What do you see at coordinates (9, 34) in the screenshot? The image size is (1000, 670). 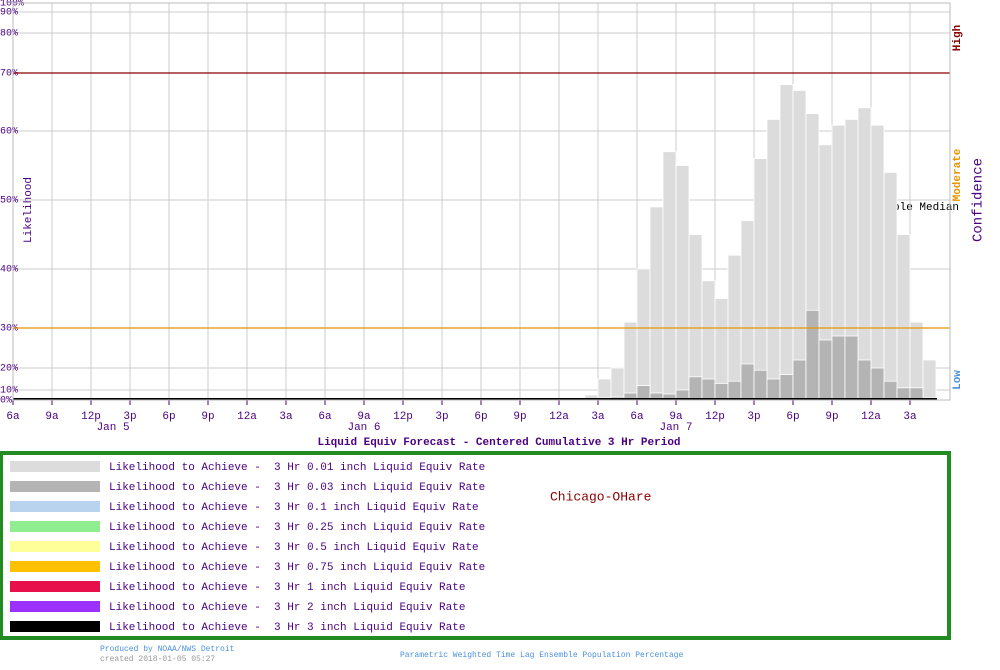 I see `y-tick-label: 80%` at bounding box center [9, 34].